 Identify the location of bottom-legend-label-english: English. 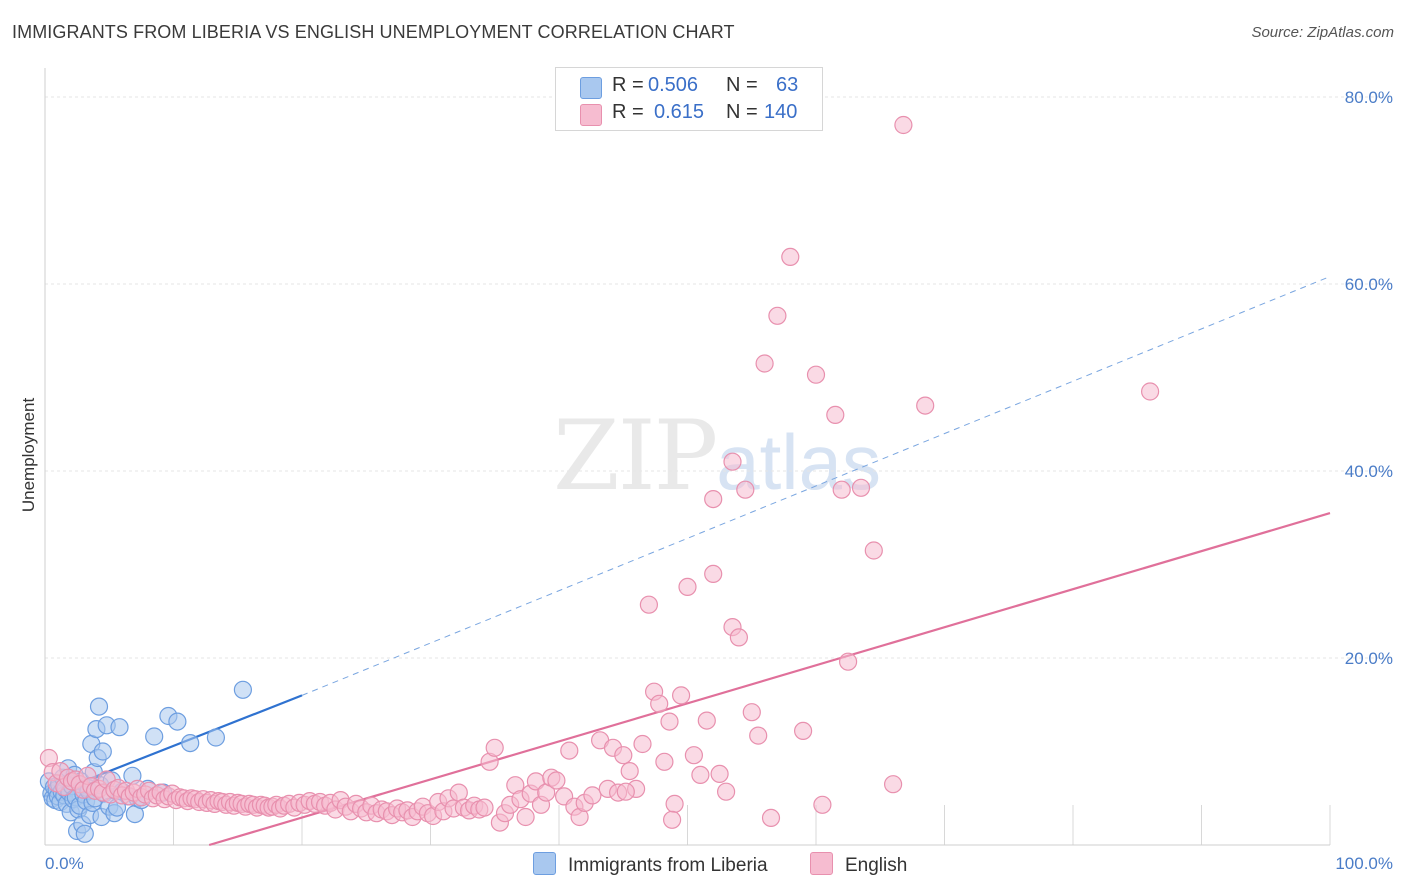
(876, 865).